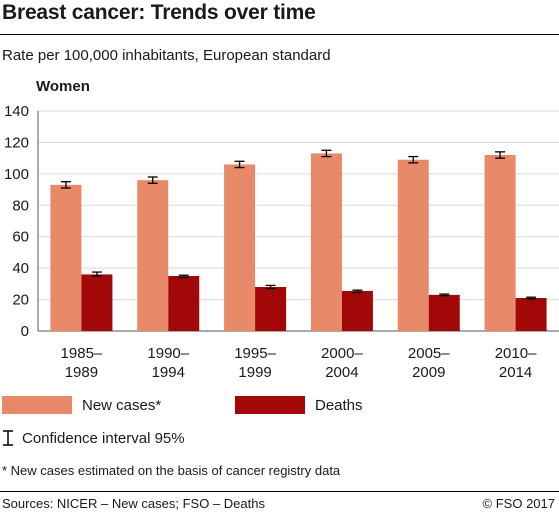  I want to click on title-rule, so click(279, 34).